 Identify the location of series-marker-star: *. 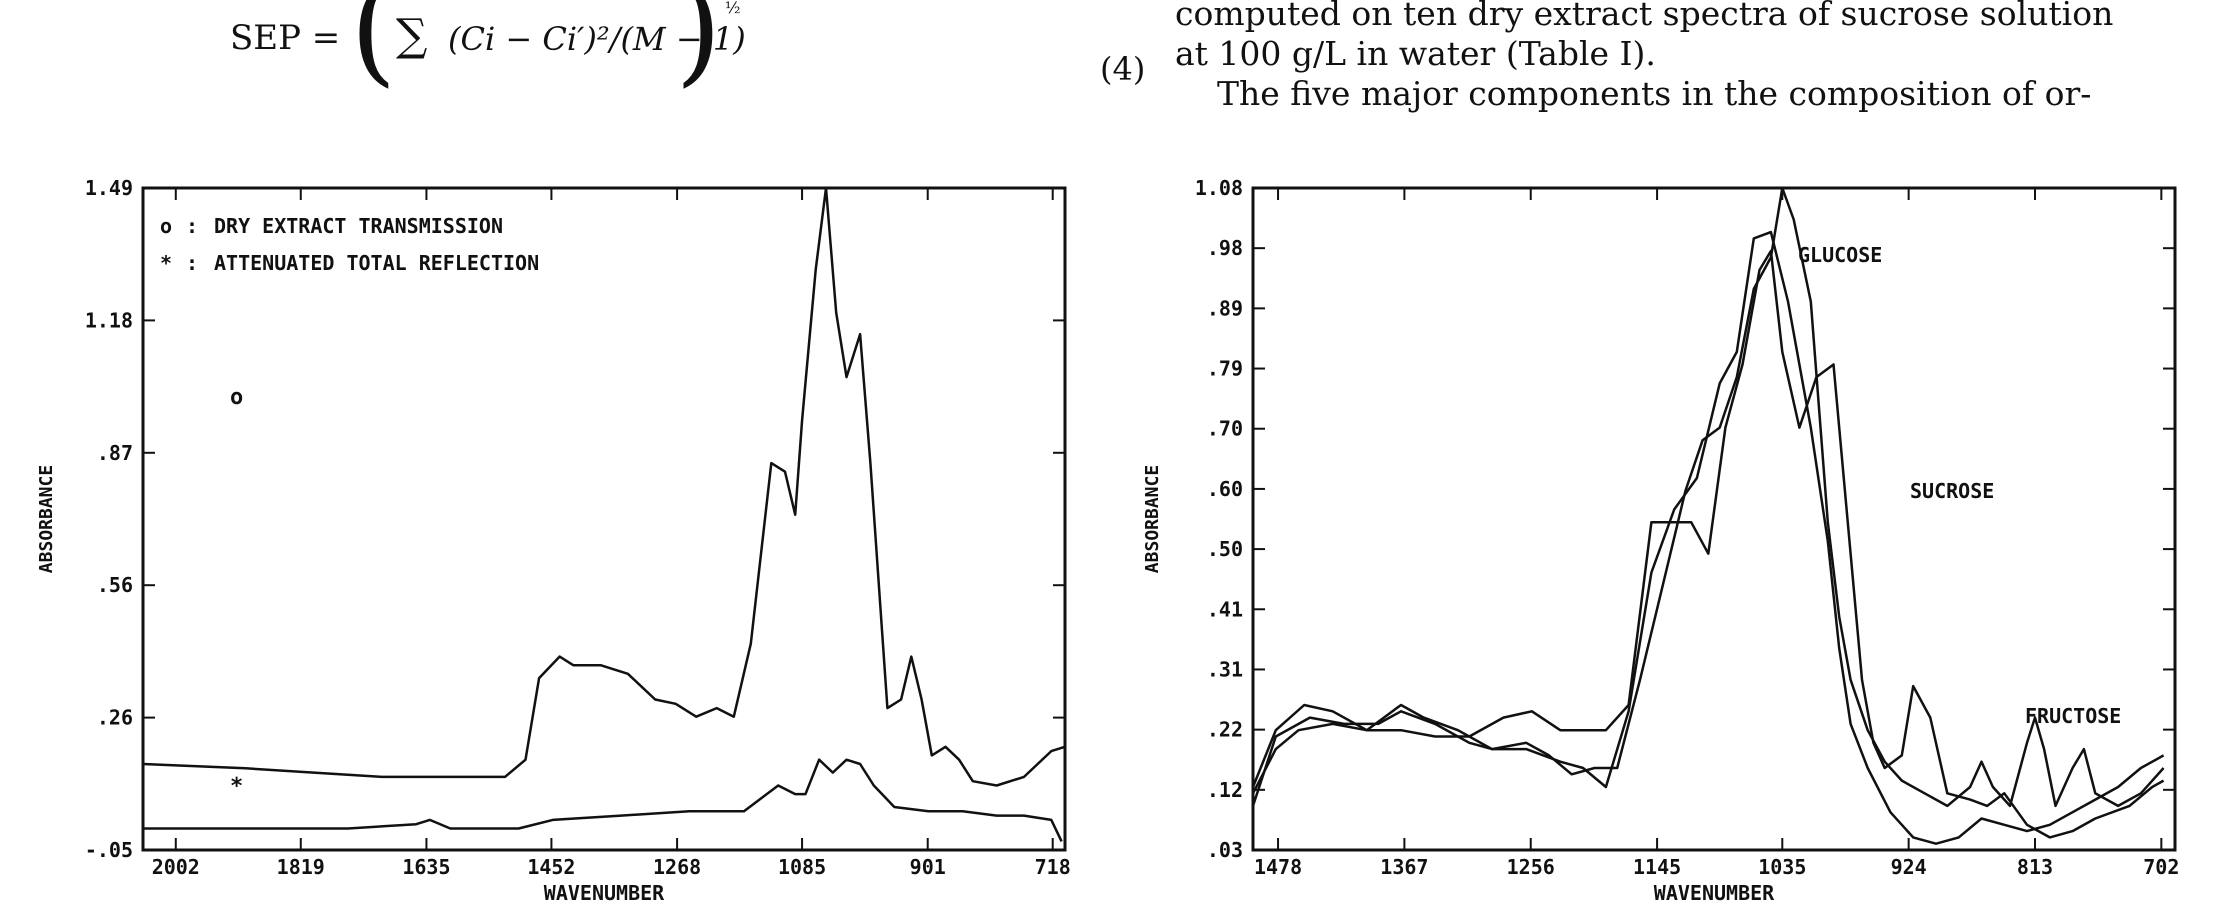
(236, 786).